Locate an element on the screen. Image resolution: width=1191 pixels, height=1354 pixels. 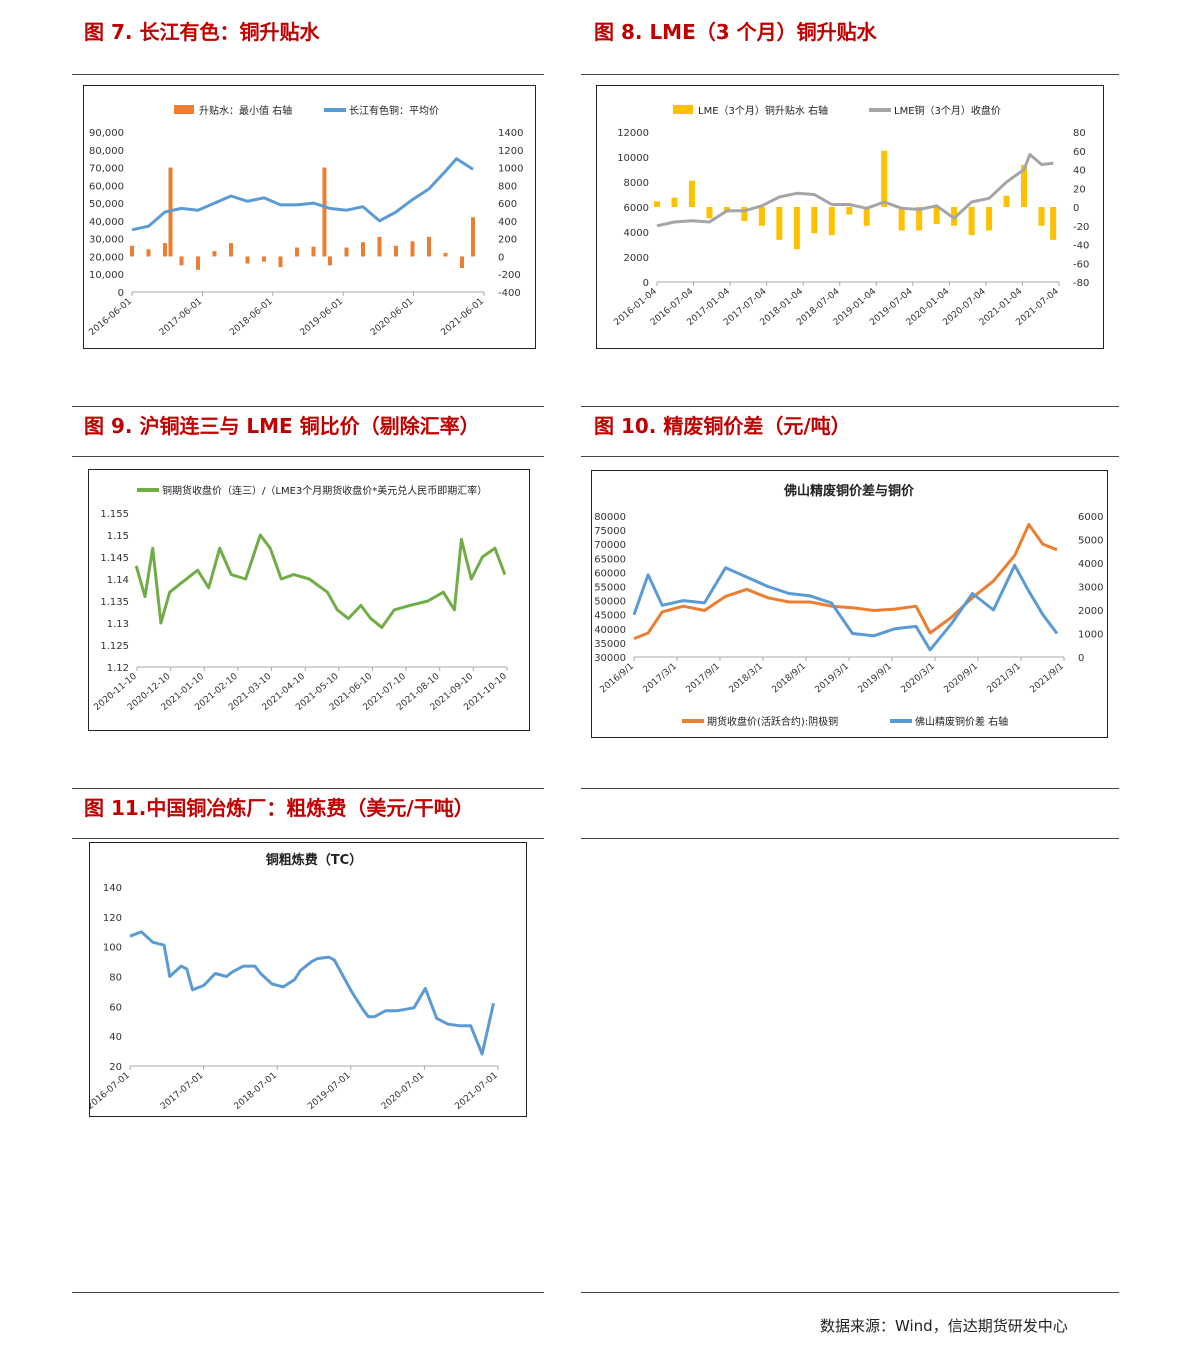
y-tick-label: 1.145 is located at coordinates (114, 558).